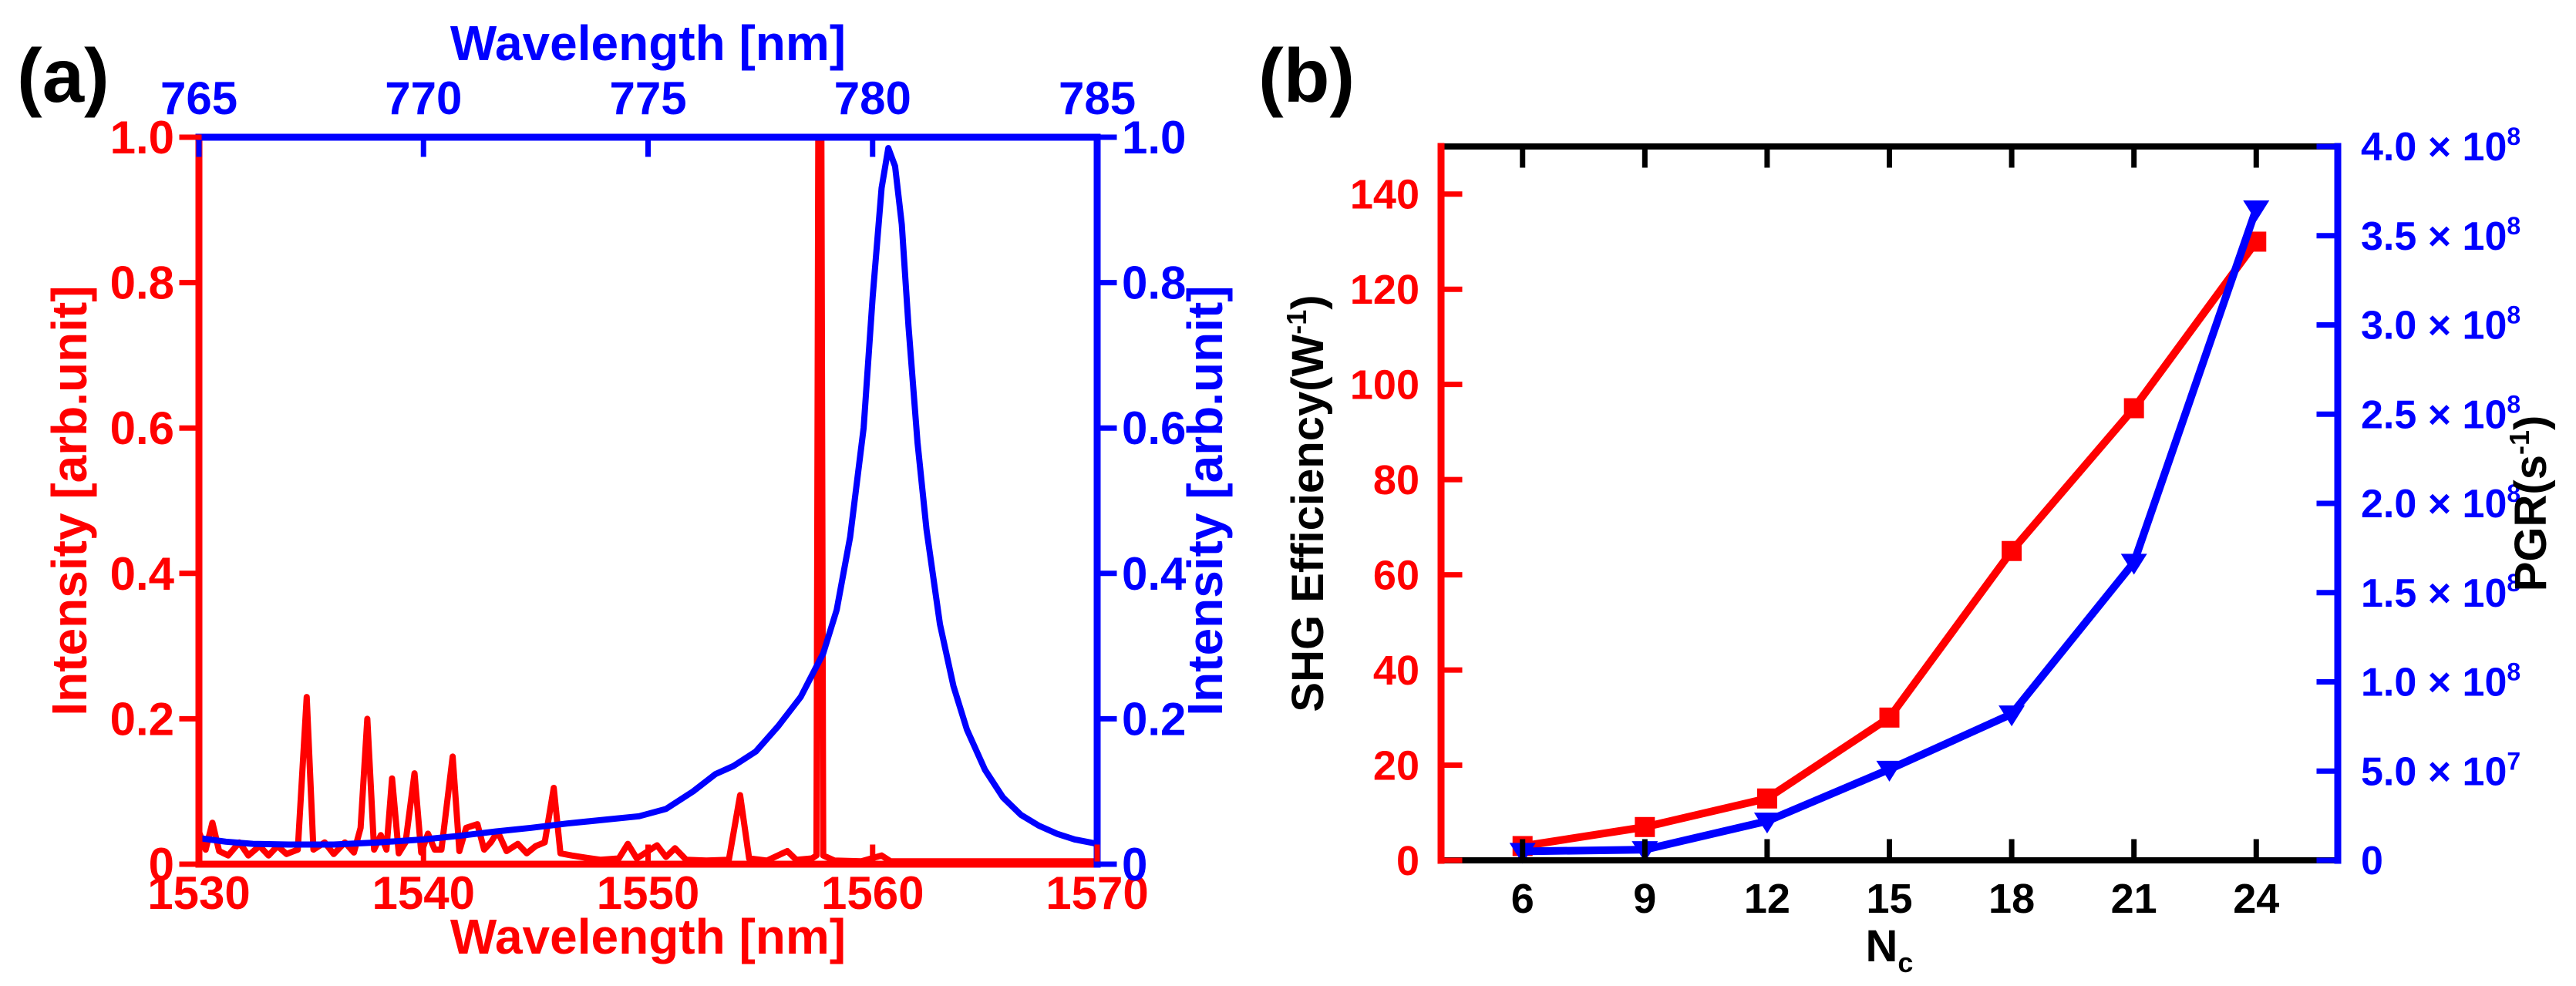 The width and height of the screenshot is (2576, 986). Describe the element at coordinates (1154, 137) in the screenshot. I see `right-tick-label: 1.0` at that location.